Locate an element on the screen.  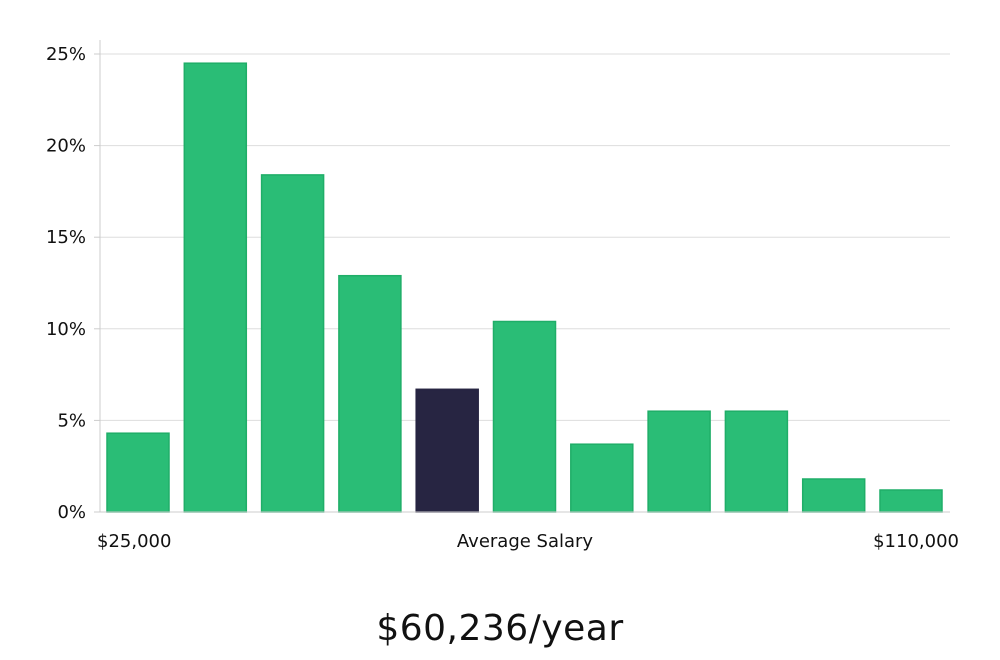
y-tick-label: 15% is located at coordinates (66, 237).